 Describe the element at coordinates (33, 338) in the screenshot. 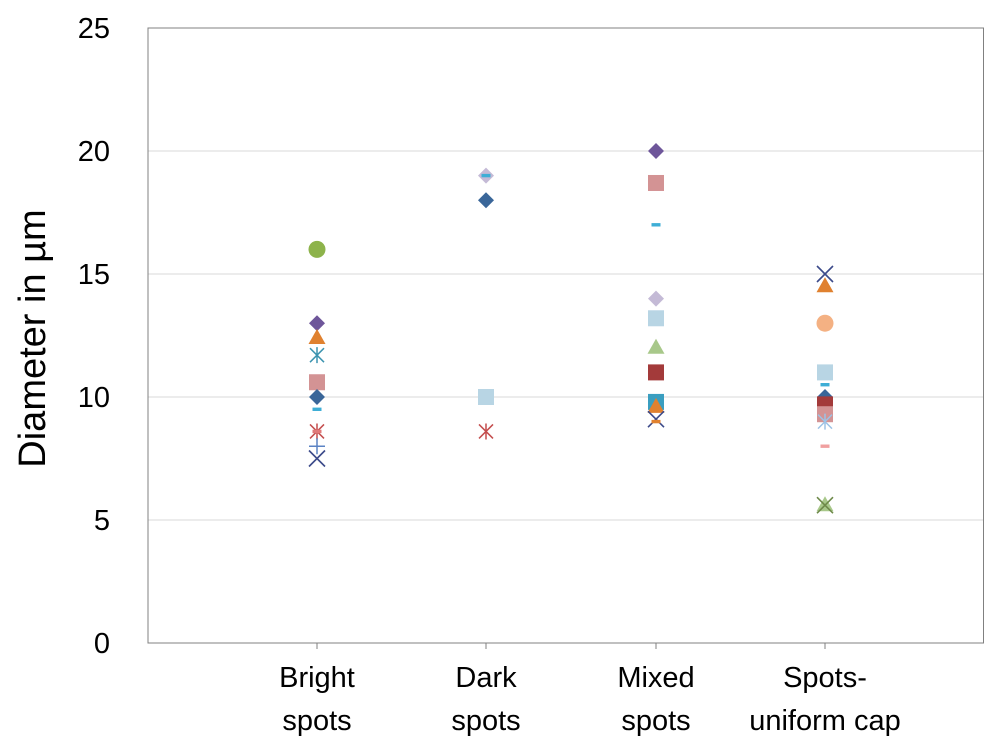

I see `y-axis-title: Diameter in µm` at that location.